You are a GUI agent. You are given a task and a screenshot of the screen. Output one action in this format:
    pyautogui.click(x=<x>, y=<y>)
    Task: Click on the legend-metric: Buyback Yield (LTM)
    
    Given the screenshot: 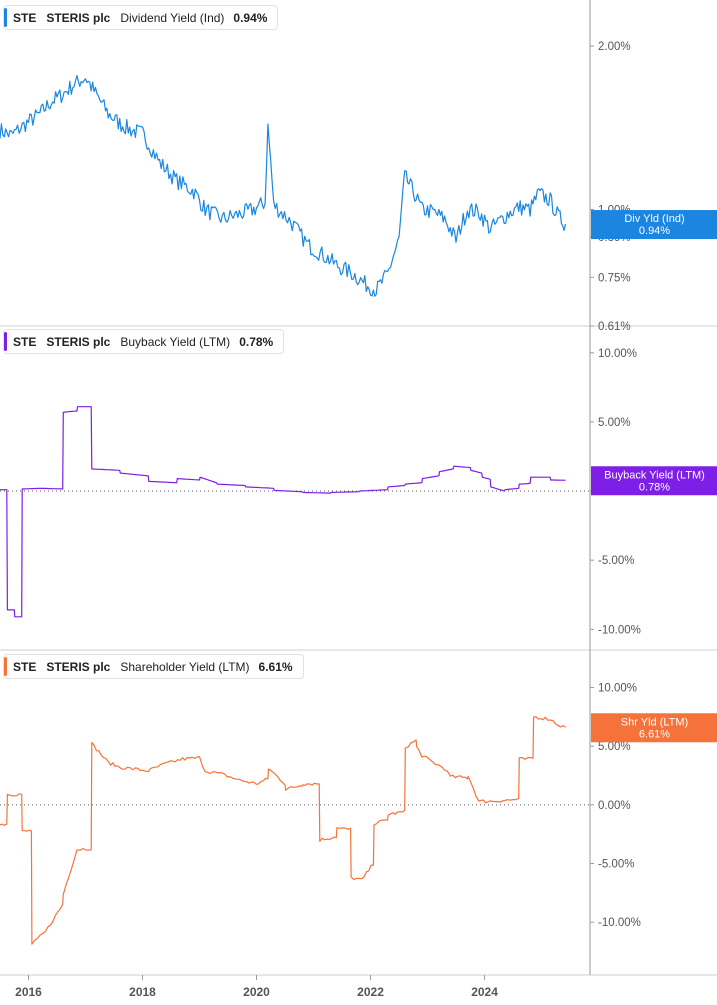 What is the action you would take?
    pyautogui.click(x=175, y=341)
    